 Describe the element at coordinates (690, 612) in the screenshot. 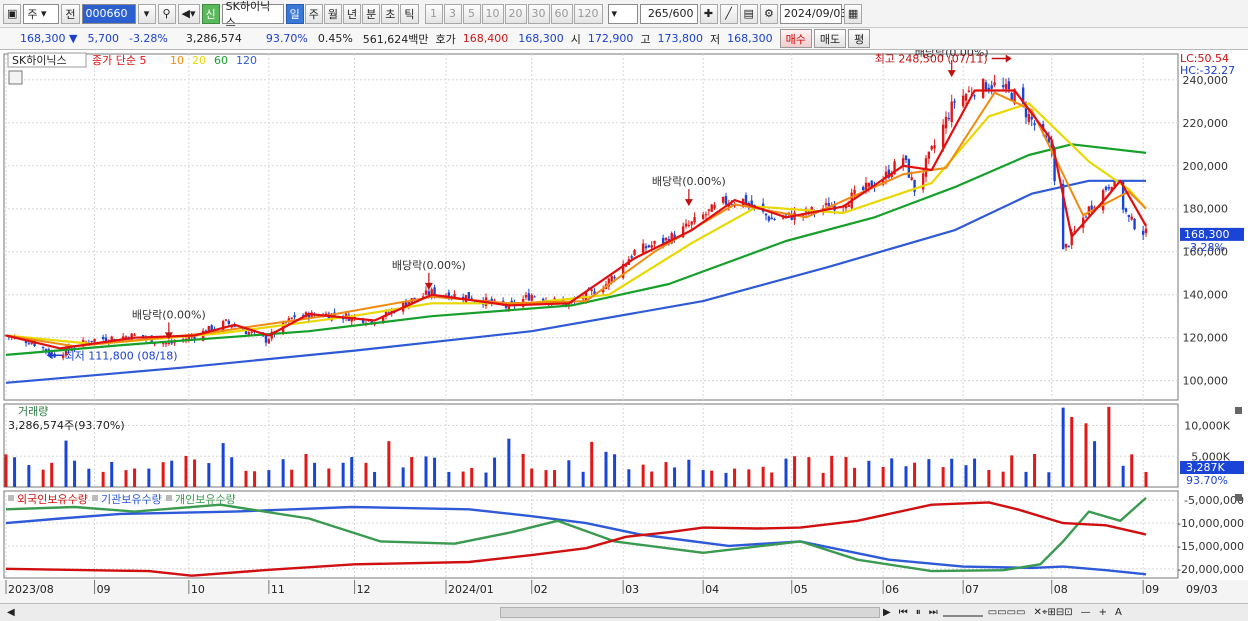

I see `scroll-thumb` at that location.